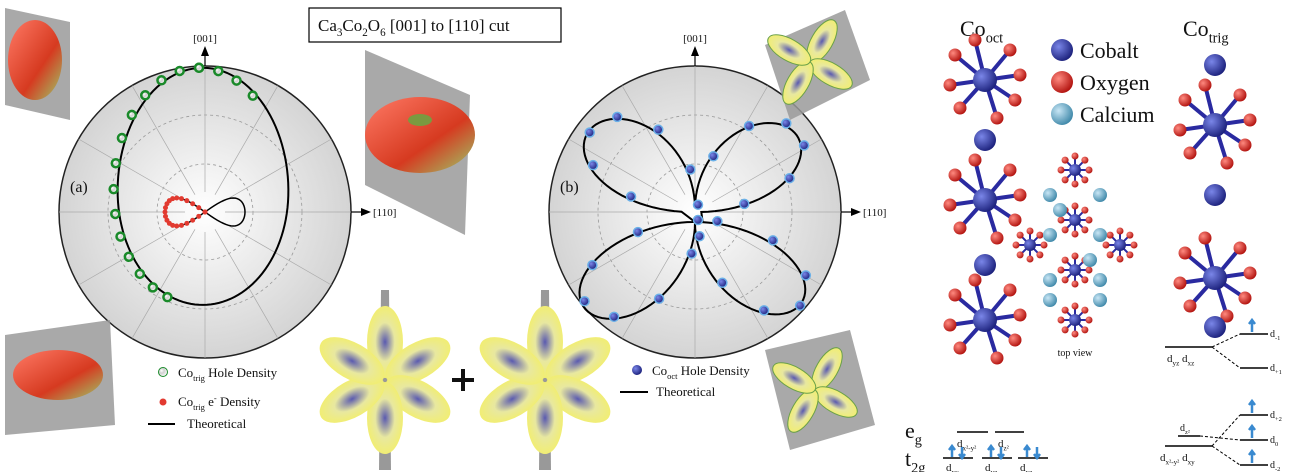 The width and height of the screenshot is (1297, 472). Describe the element at coordinates (686, 391) in the screenshot. I see `text-part: Theoretical` at that location.